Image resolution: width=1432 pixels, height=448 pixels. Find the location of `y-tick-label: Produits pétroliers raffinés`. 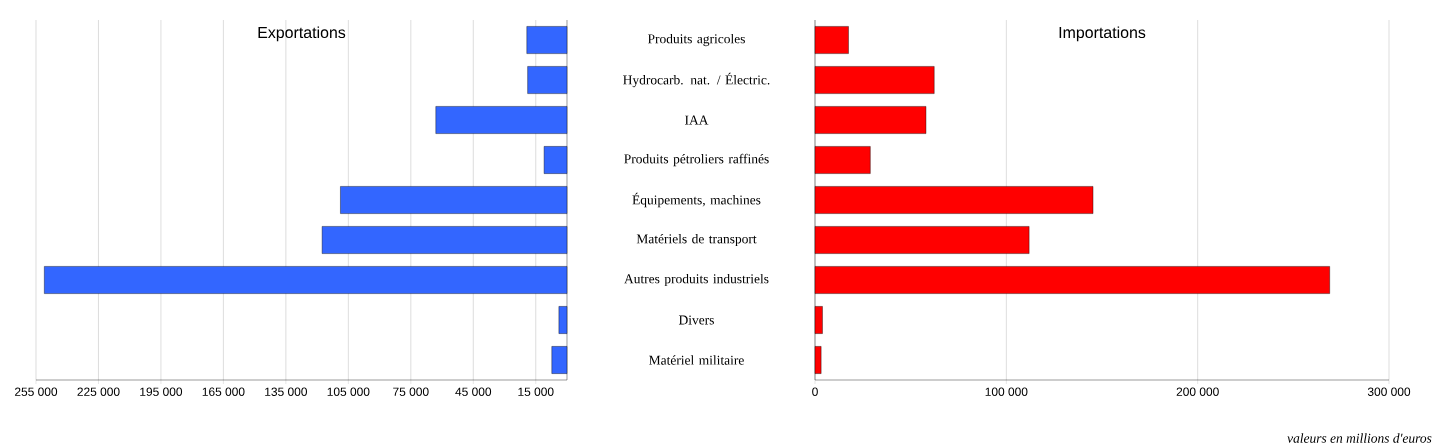

y-tick-label: Produits pétroliers raffinés is located at coordinates (696, 160).